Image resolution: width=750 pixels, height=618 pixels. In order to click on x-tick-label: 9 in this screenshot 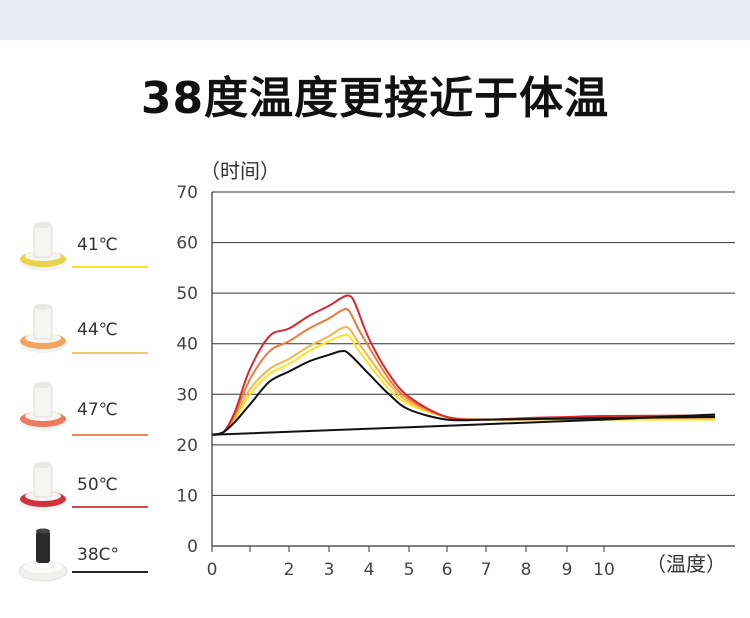, I will do `click(567, 570)`.